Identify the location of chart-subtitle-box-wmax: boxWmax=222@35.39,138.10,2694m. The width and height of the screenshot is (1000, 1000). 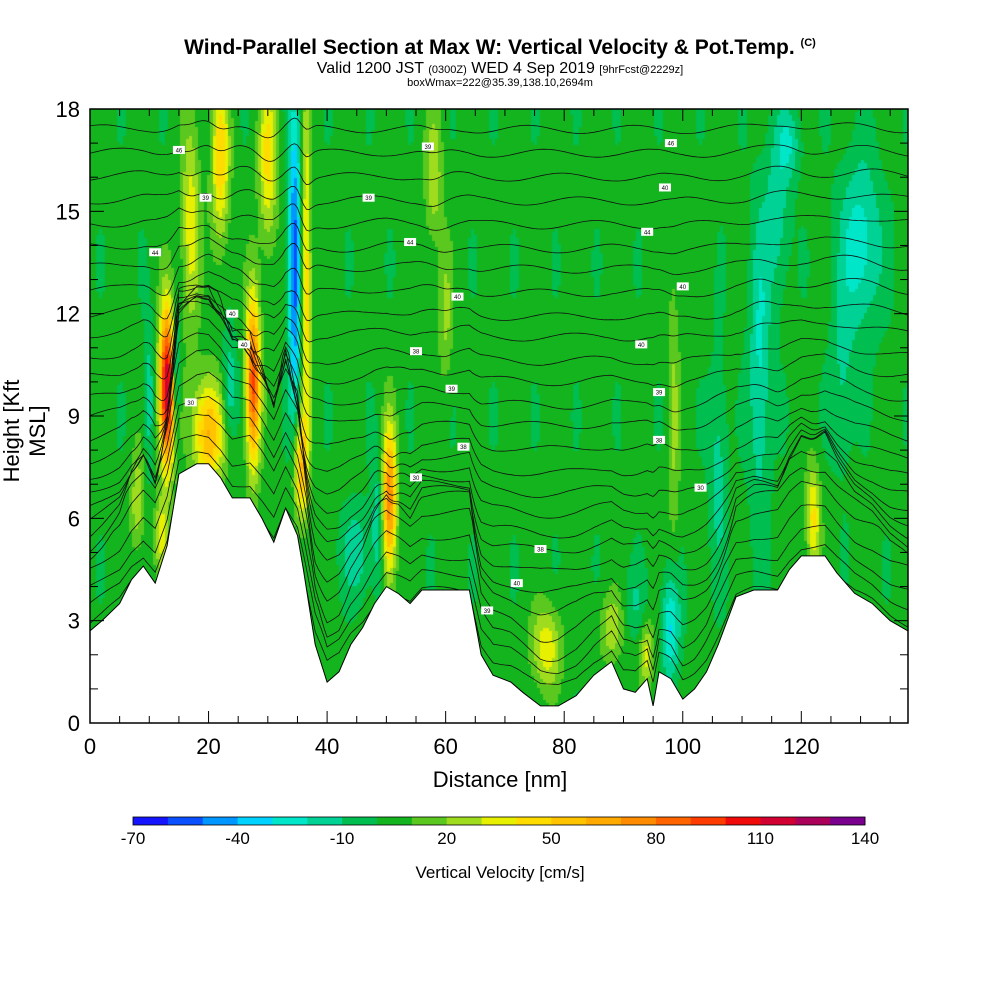
(500, 83).